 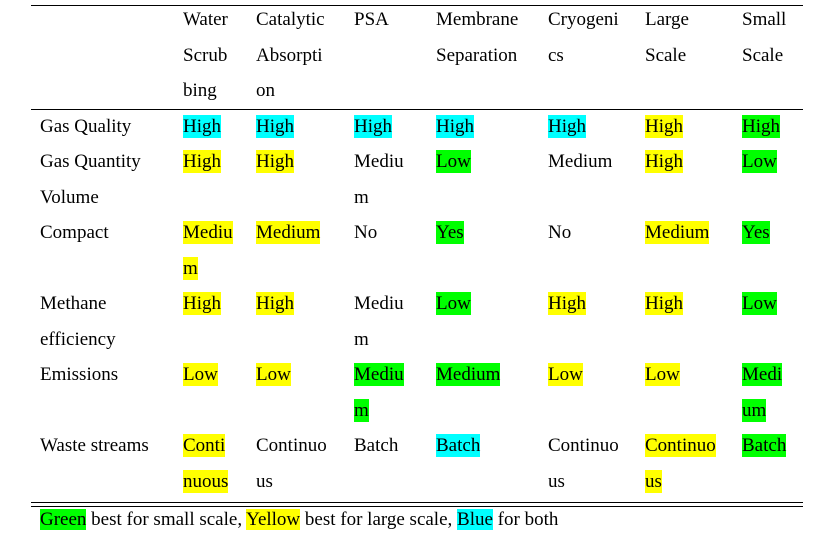 I want to click on row-label-text: Methane efficiency, so click(x=78, y=321).